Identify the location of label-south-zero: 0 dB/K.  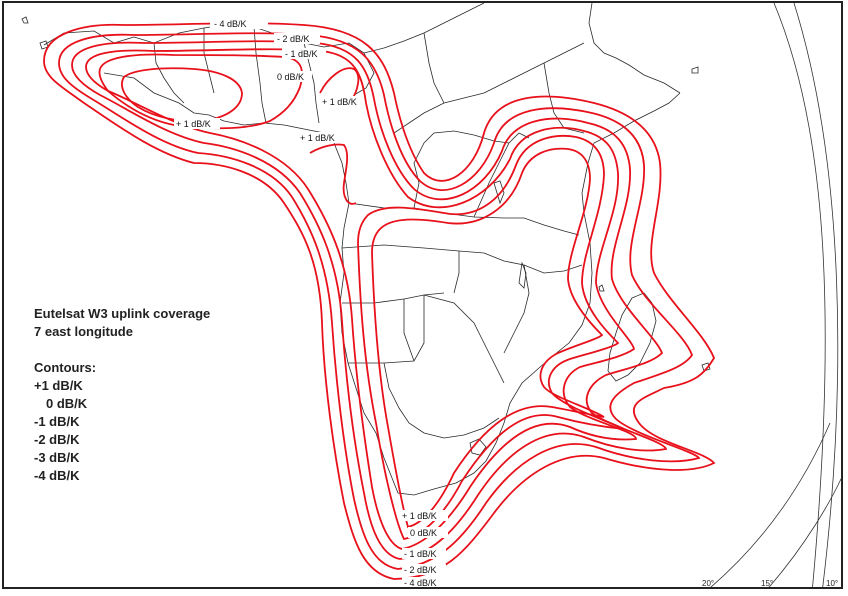
(423, 533).